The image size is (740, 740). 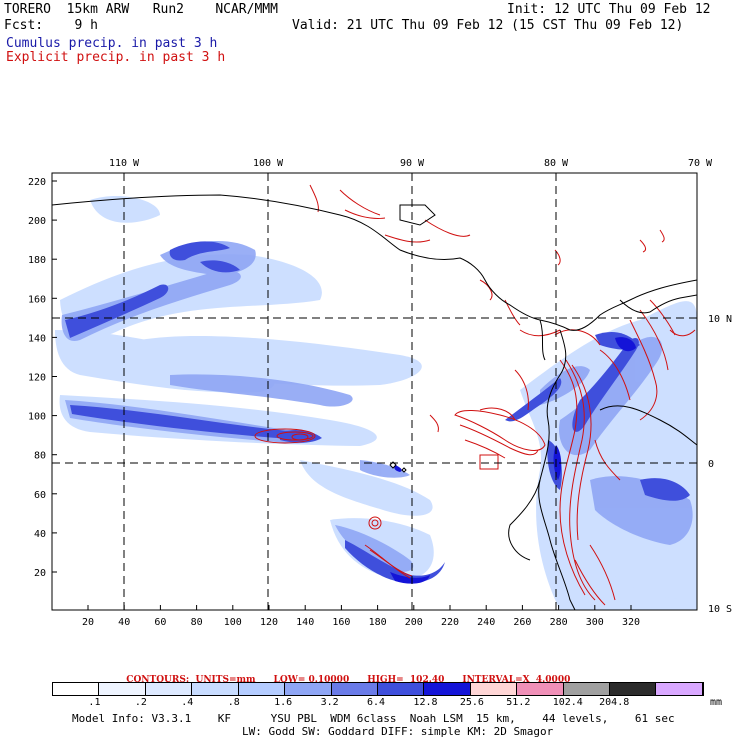 I want to click on lon-label: 80 W, so click(x=556, y=163).